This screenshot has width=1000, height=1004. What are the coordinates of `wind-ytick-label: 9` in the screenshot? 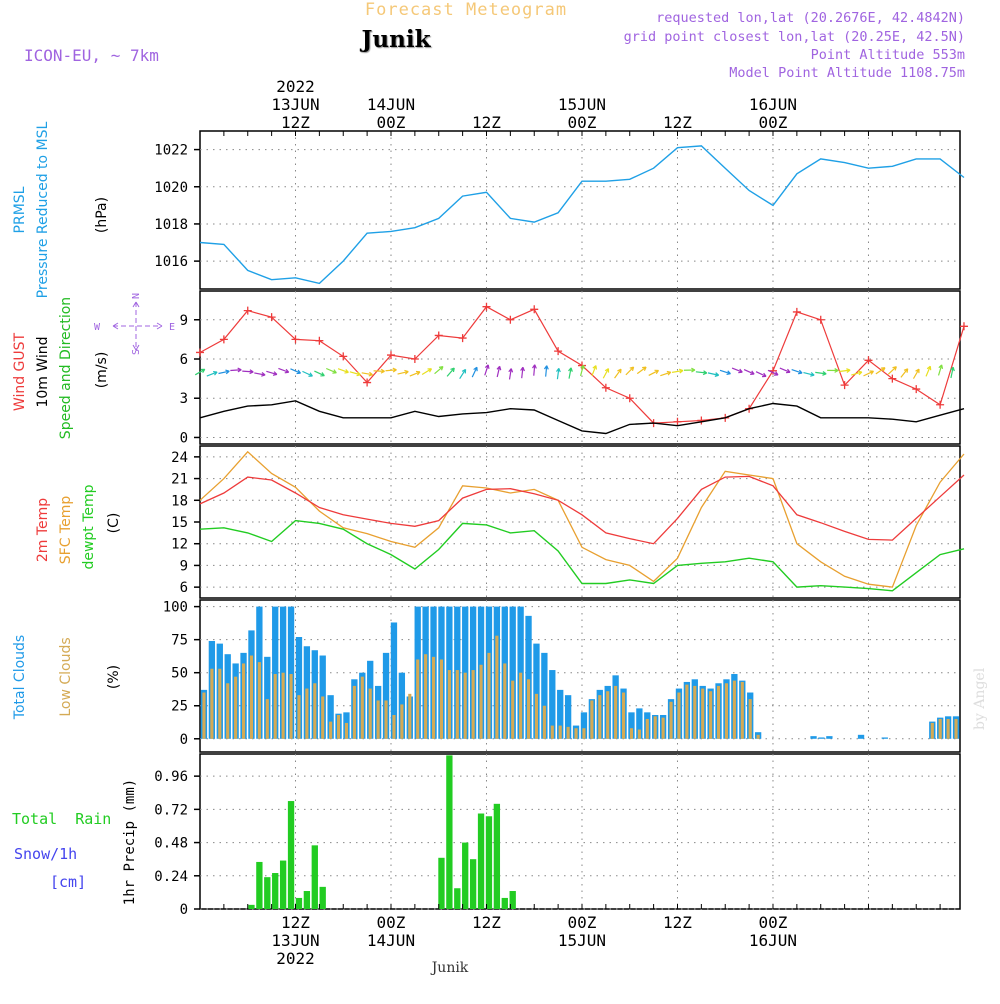 It's located at (184, 321).